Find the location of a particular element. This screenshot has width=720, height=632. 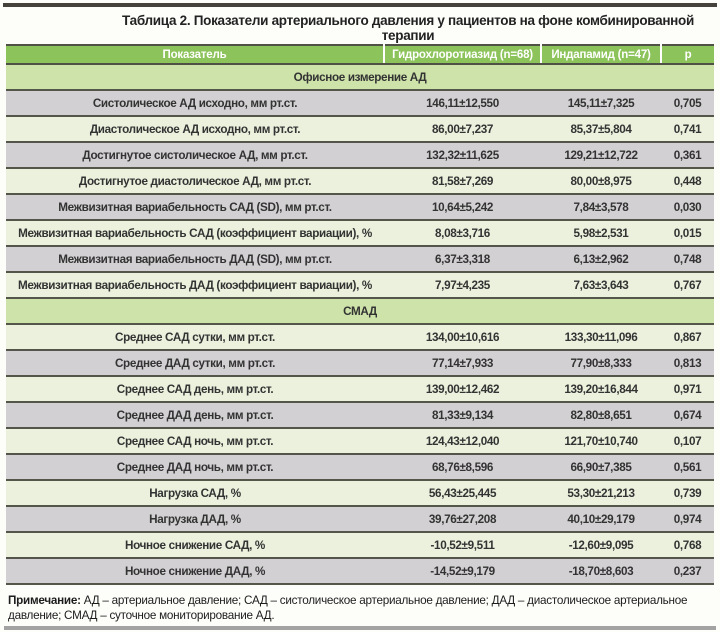

row-label: Ночное снижение САД, % is located at coordinates (195, 545).